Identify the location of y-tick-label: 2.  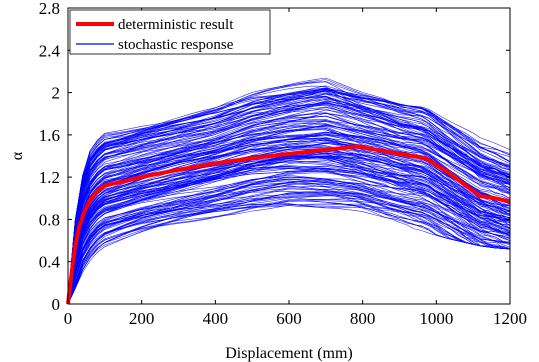
(56, 93).